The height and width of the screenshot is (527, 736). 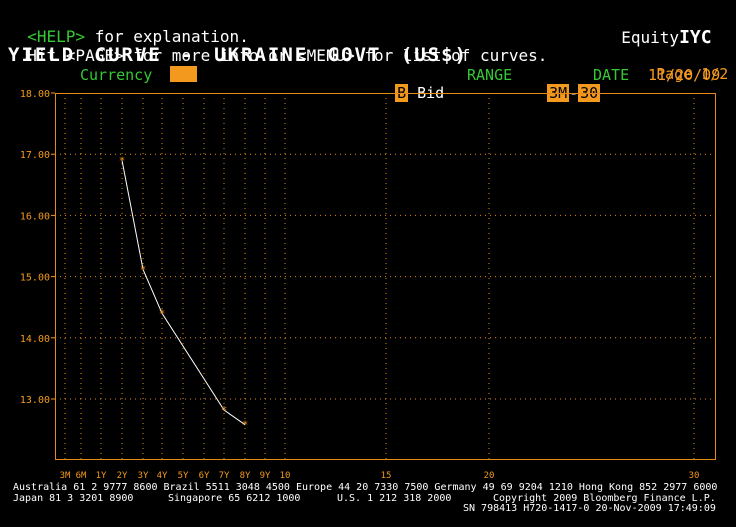 I want to click on x-tick-label: 4Y, so click(x=162, y=476).